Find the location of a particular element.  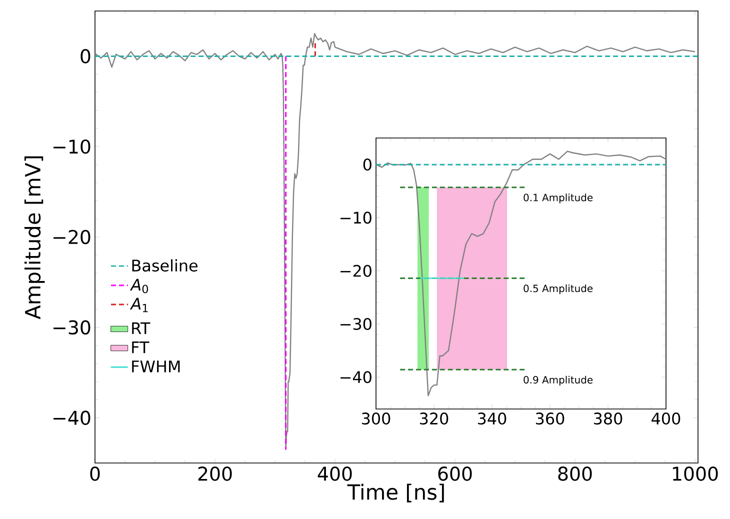

legend-label: FWHM is located at coordinates (156, 366).